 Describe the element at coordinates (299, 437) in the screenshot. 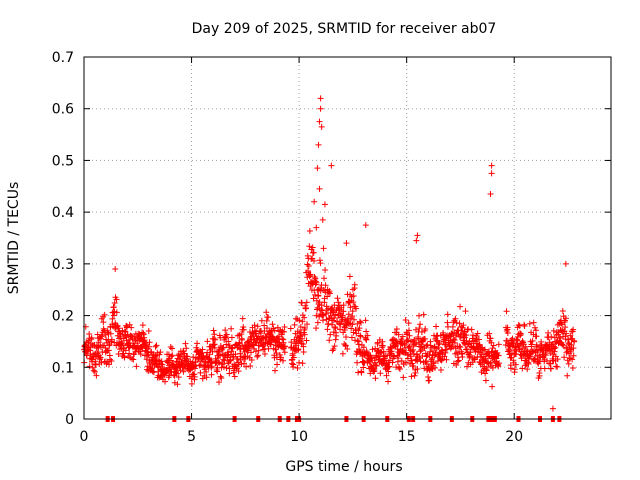

I see `x-tick-label: 10` at that location.